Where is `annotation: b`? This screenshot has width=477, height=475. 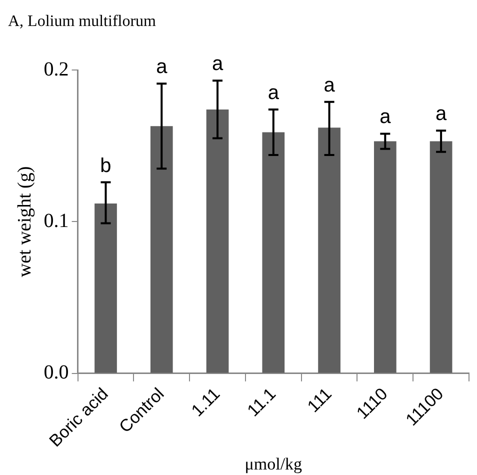
annotation: b is located at coordinates (106, 165).